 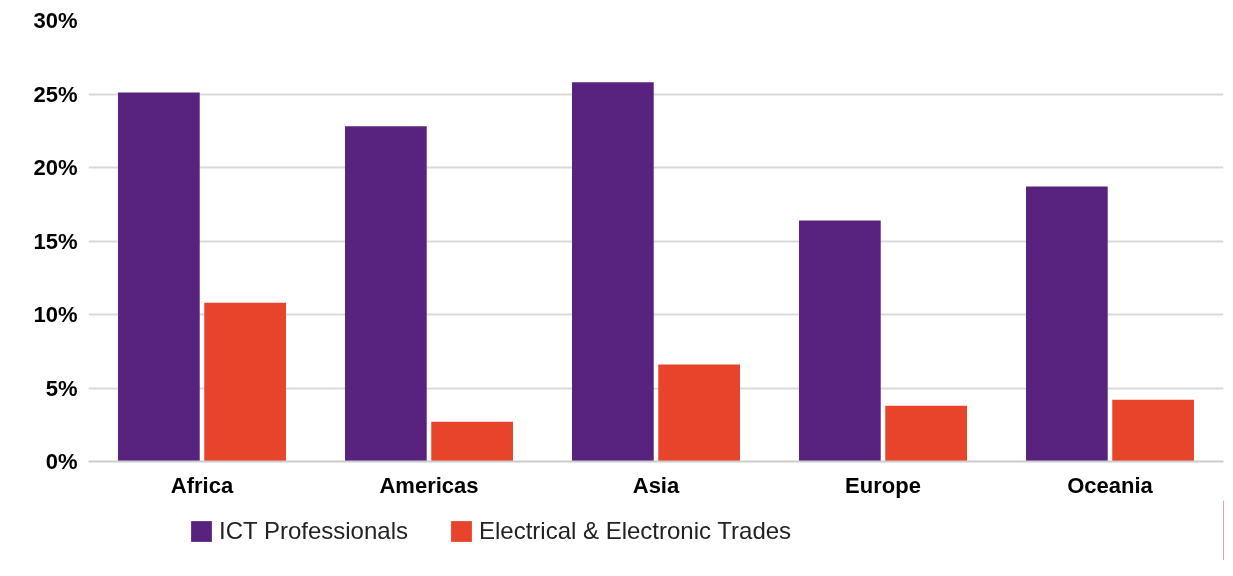 What do you see at coordinates (61, 388) in the screenshot?
I see `y-tick-label: 5%` at bounding box center [61, 388].